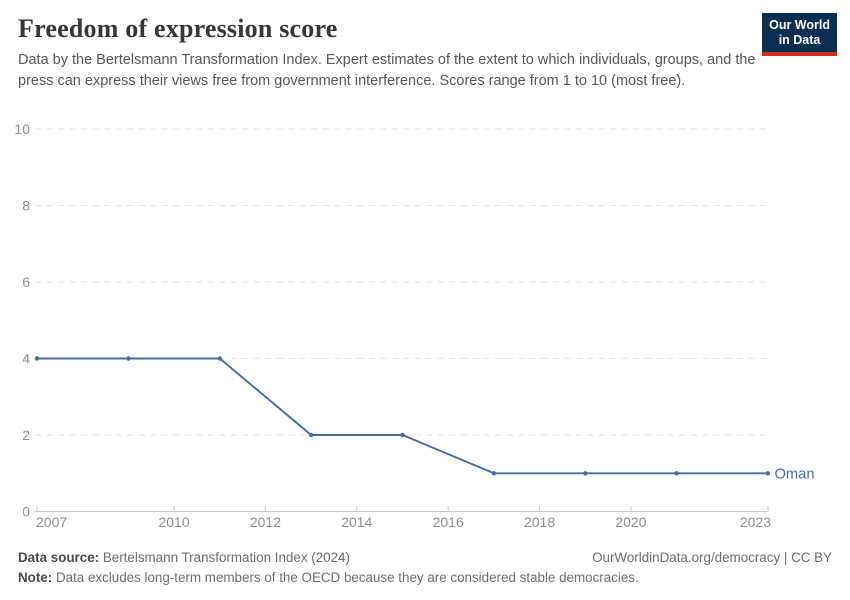  I want to click on y-axis-label: 8, so click(26, 205).